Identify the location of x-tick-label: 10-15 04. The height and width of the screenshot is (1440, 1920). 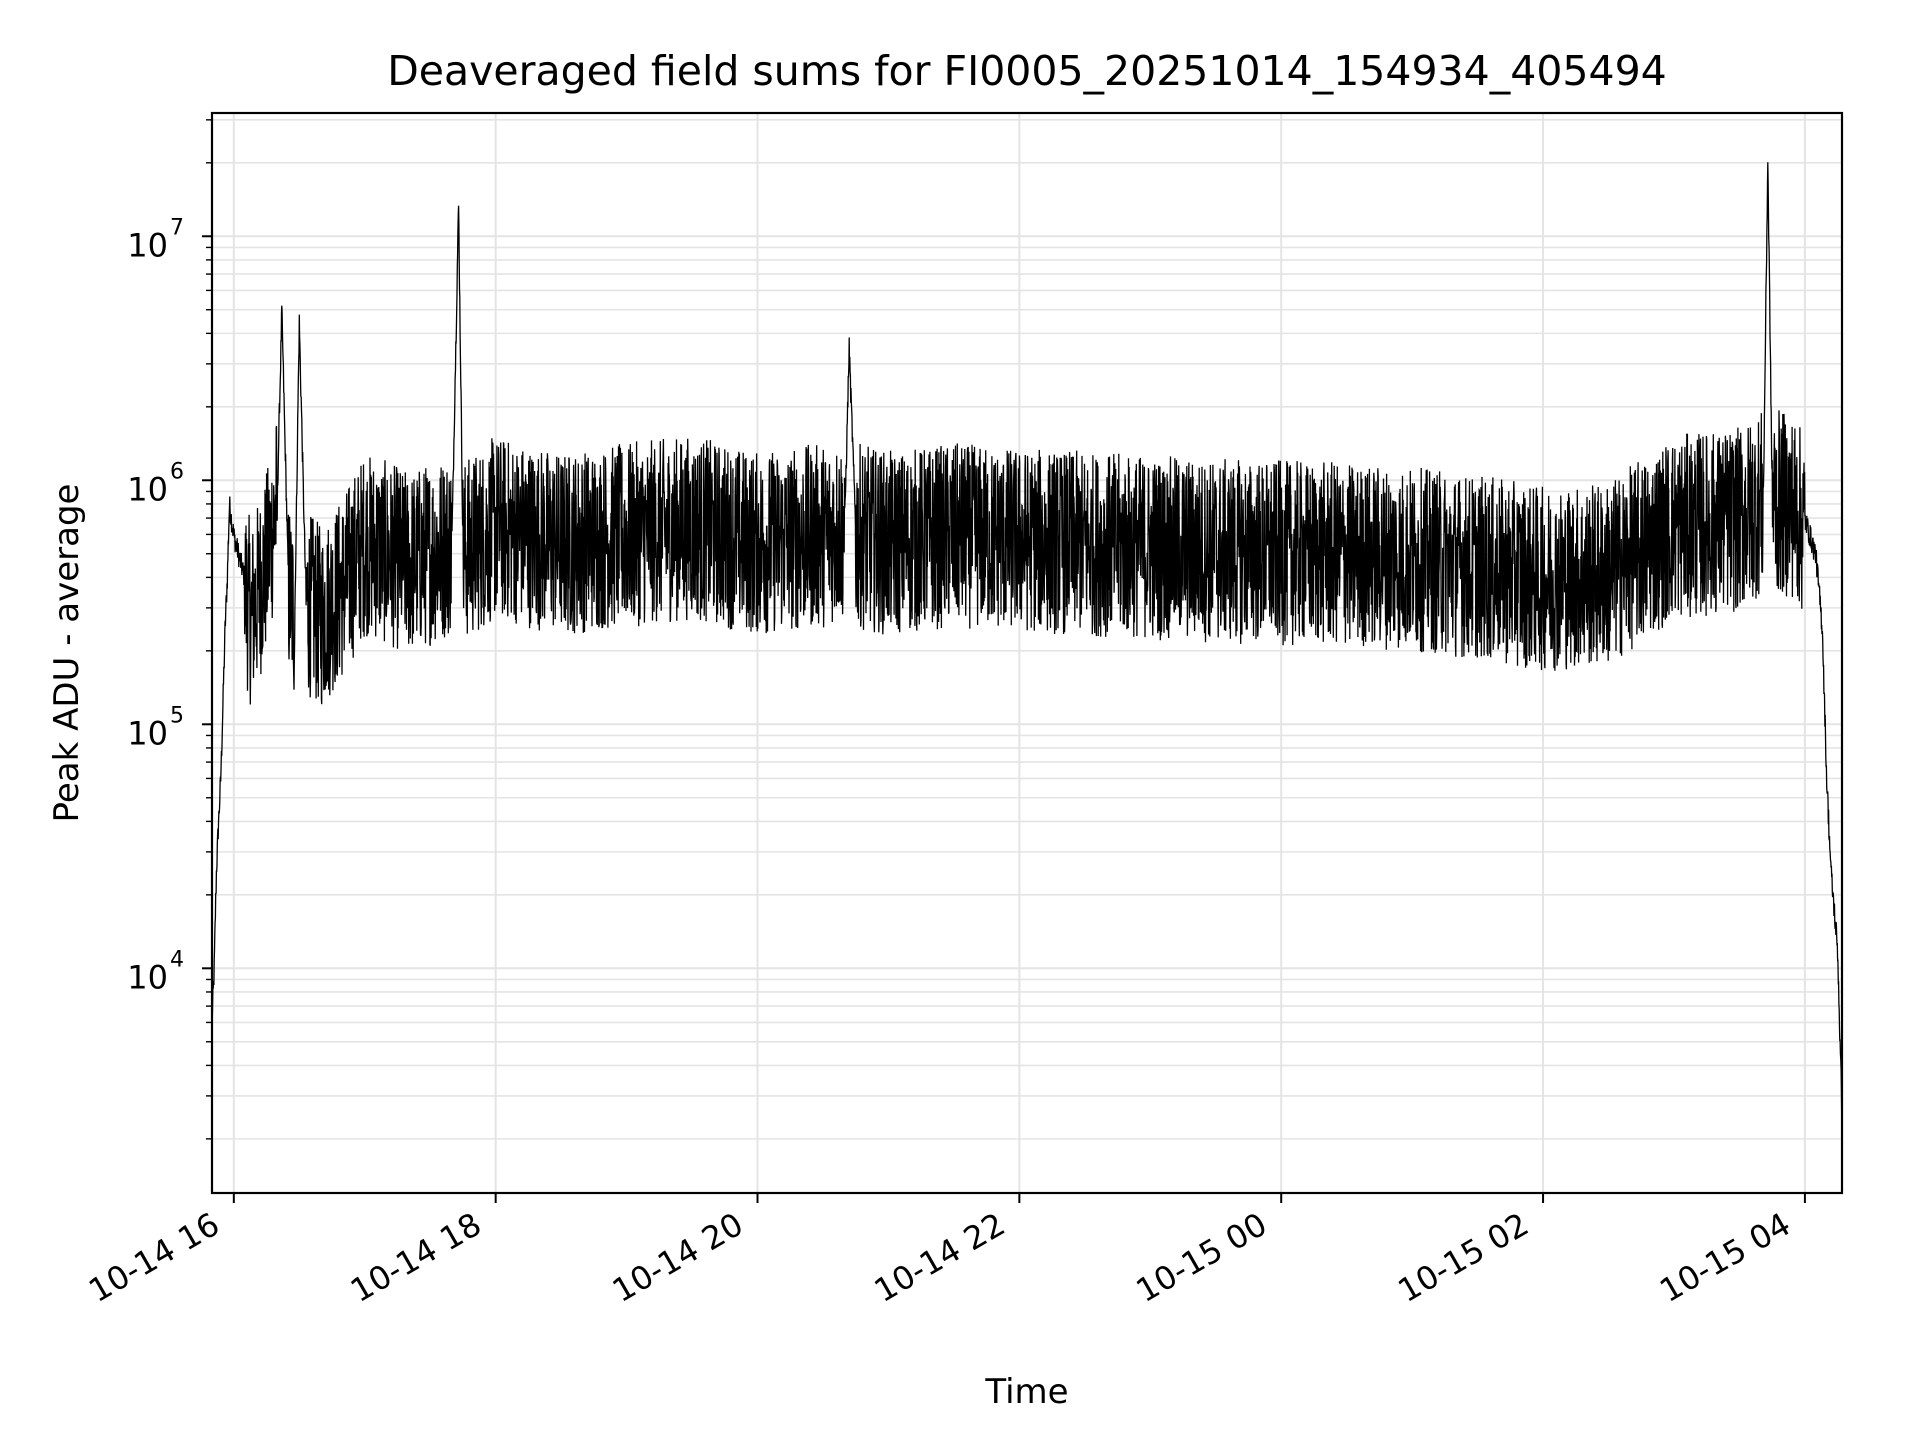
(1725, 1257).